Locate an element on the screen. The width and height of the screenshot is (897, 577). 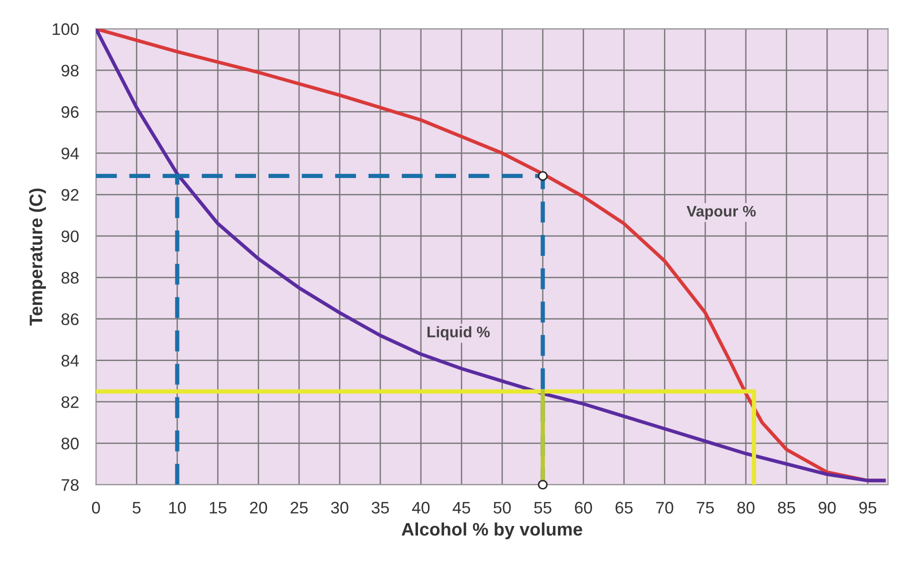
text: Vapour % is located at coordinates (721, 213).